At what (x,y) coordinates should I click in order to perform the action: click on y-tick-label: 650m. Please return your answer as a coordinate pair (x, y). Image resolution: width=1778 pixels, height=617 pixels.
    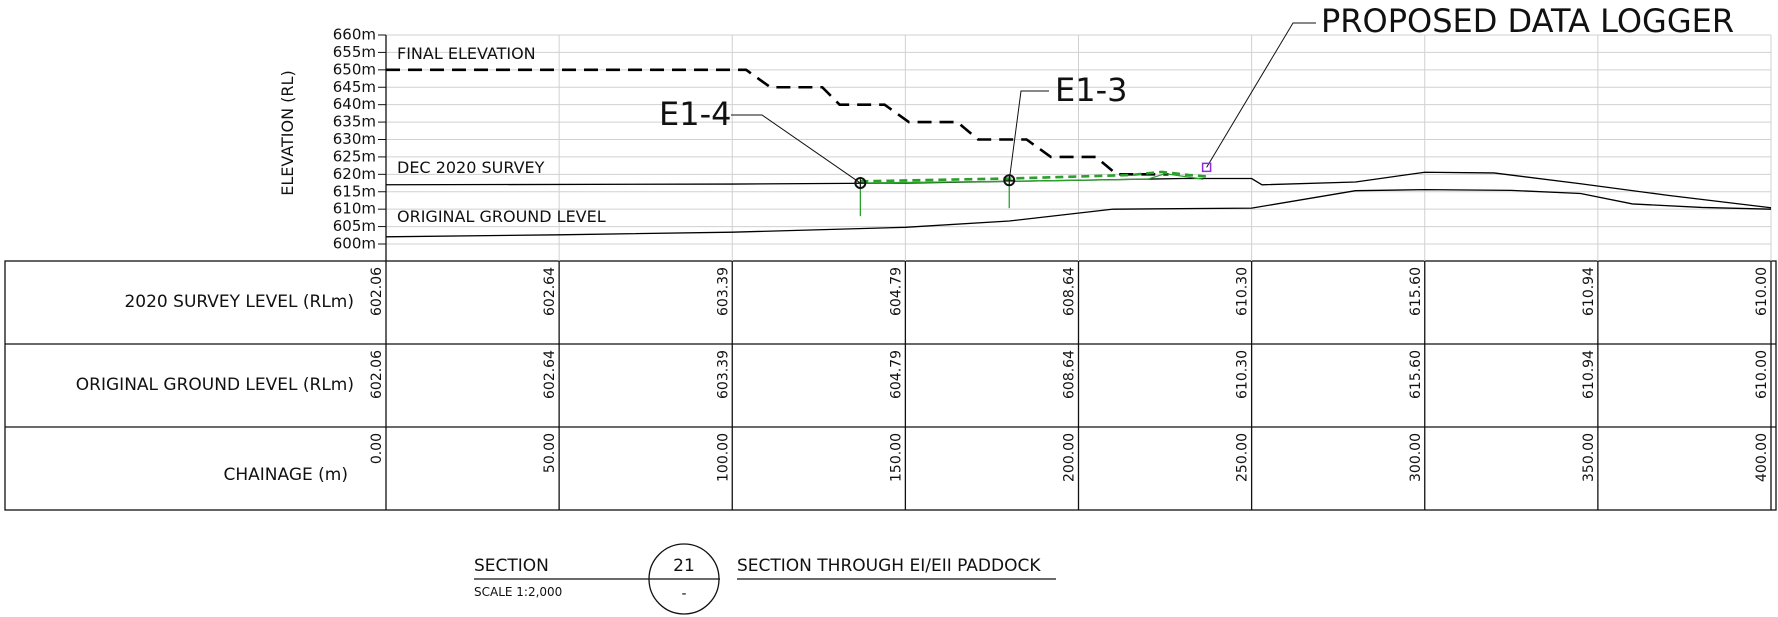
    Looking at the image, I should click on (354, 69).